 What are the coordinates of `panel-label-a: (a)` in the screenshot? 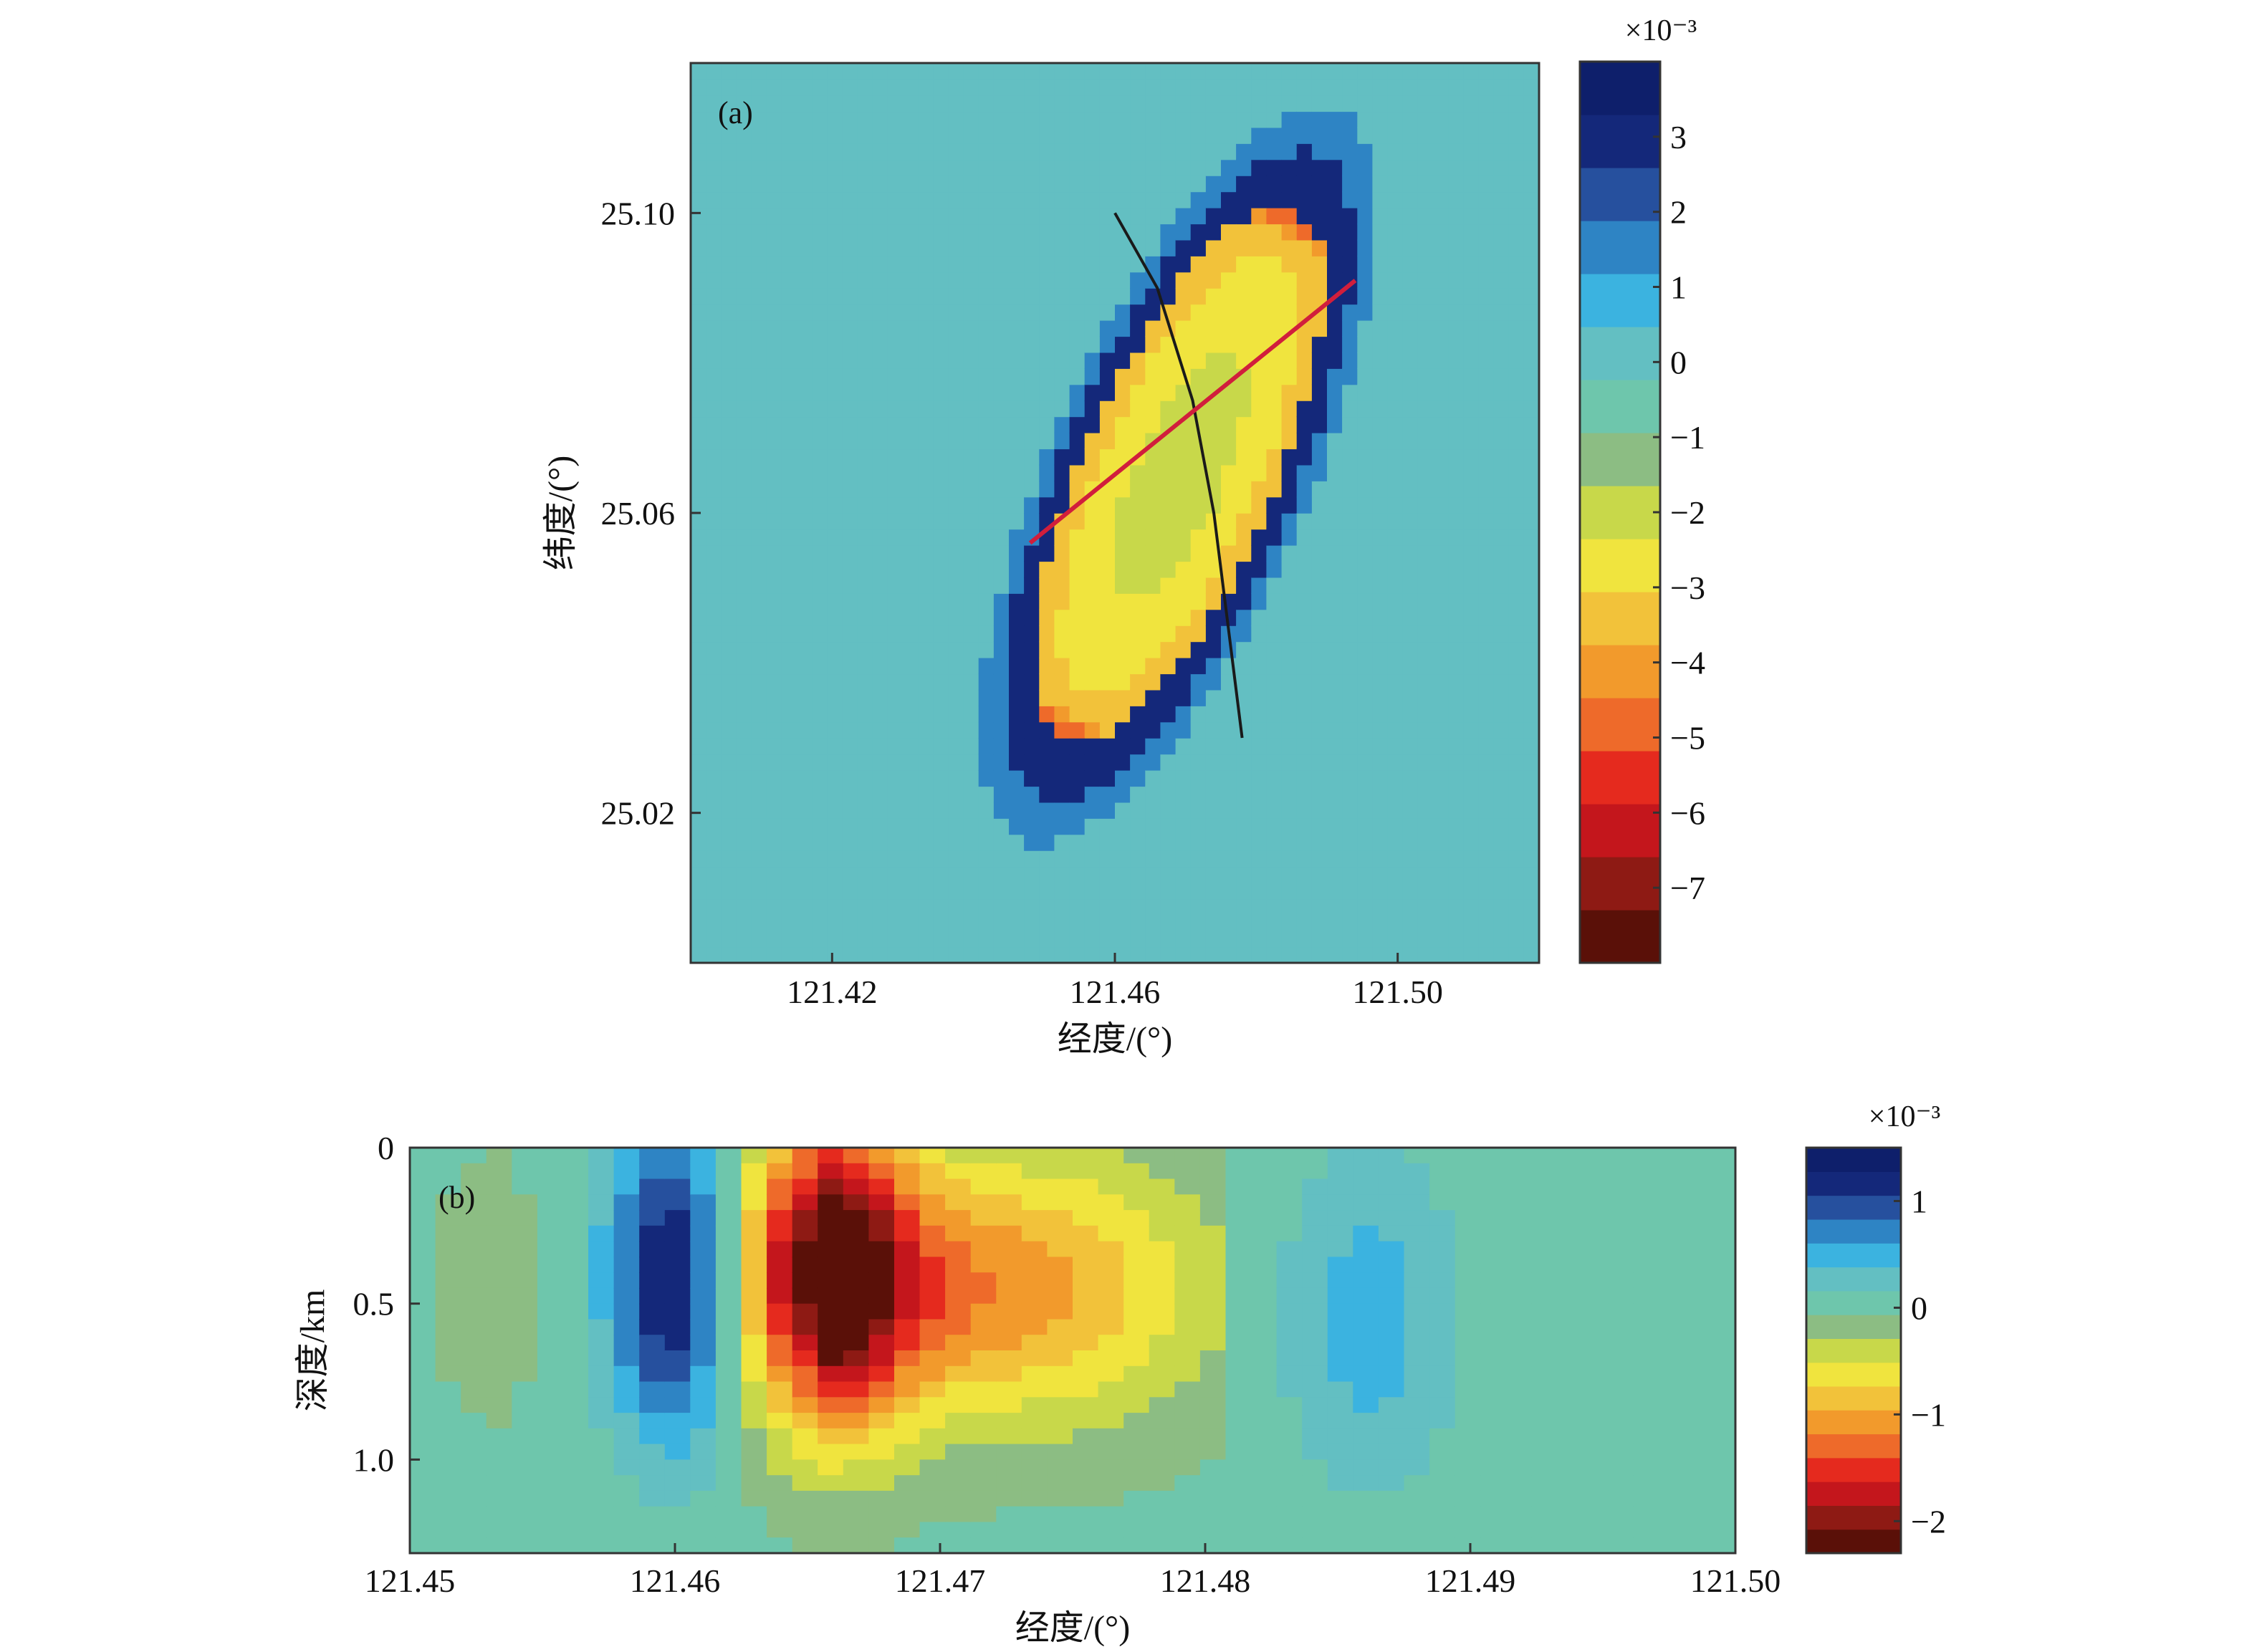 It's located at (735, 113).